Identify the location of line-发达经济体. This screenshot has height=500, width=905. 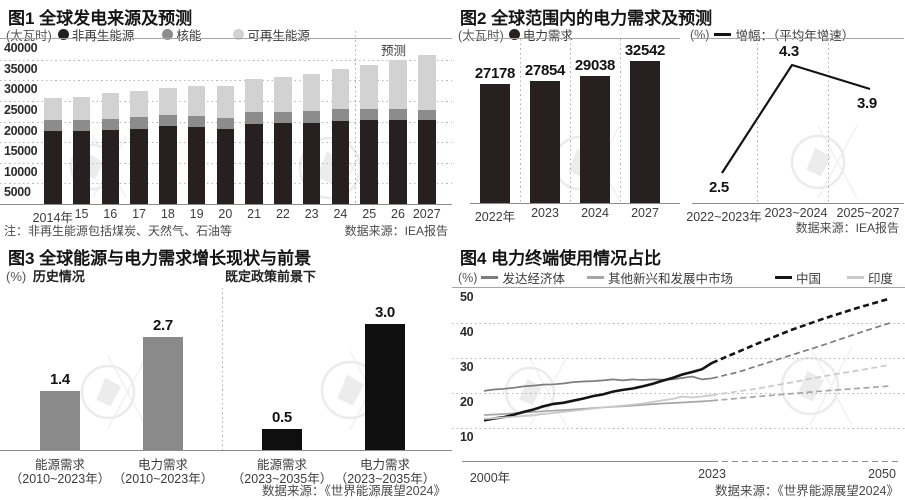
(598, 383).